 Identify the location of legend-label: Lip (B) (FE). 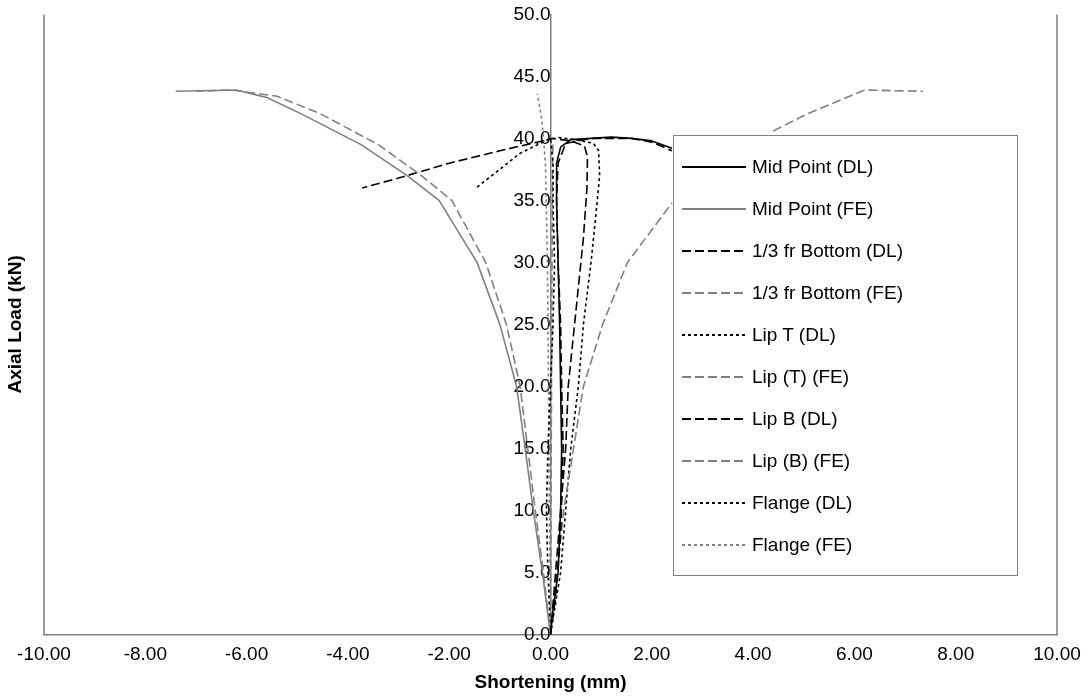
(801, 461).